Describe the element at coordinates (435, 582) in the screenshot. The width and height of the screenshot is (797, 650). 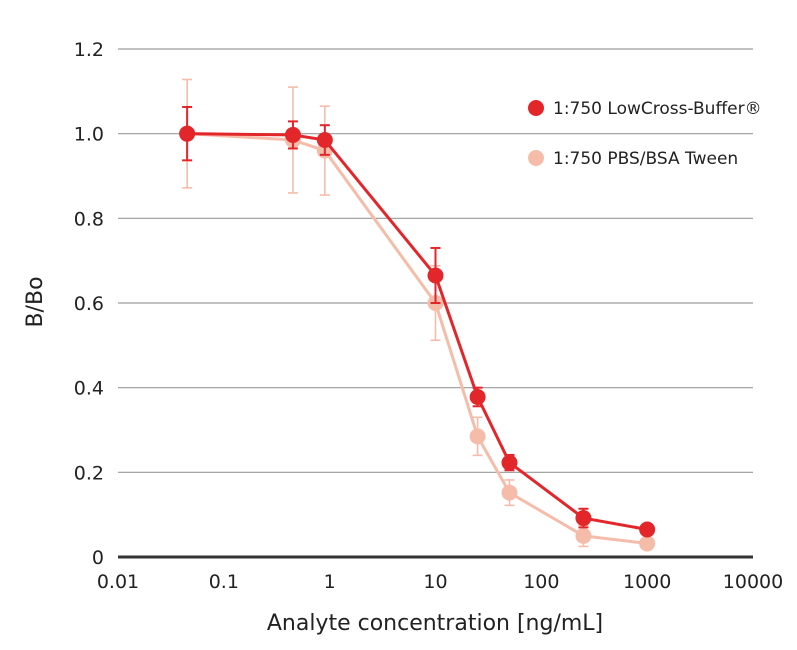
I see `x-tick-label: 10` at that location.